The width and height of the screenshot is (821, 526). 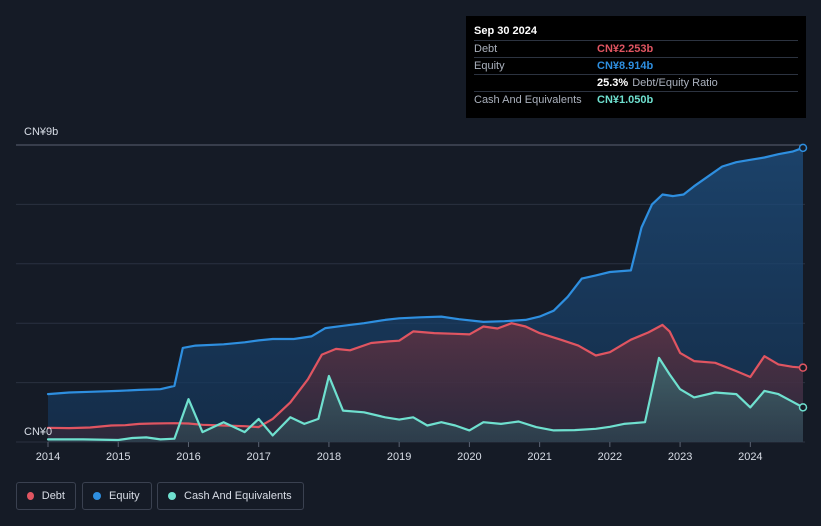 I want to click on tooltip-row-ratio: 25.3% Debt/Equity Ratio, so click(x=636, y=82).